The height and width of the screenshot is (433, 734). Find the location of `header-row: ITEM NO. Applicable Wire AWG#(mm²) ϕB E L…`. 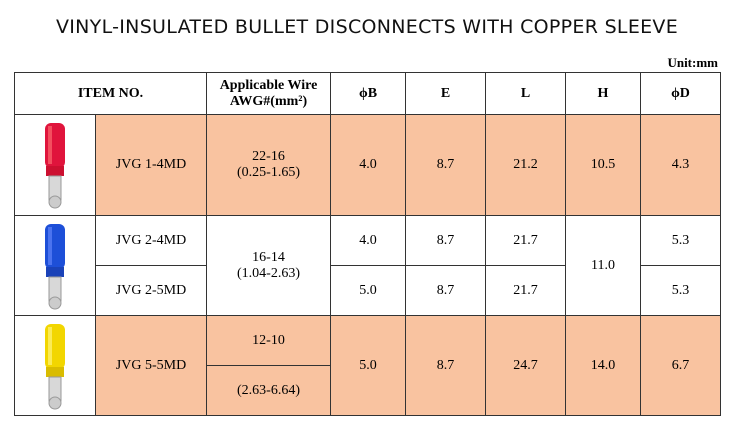

header-row: ITEM NO. Applicable Wire AWG#(mm²) ϕB E L… is located at coordinates (367, 93).